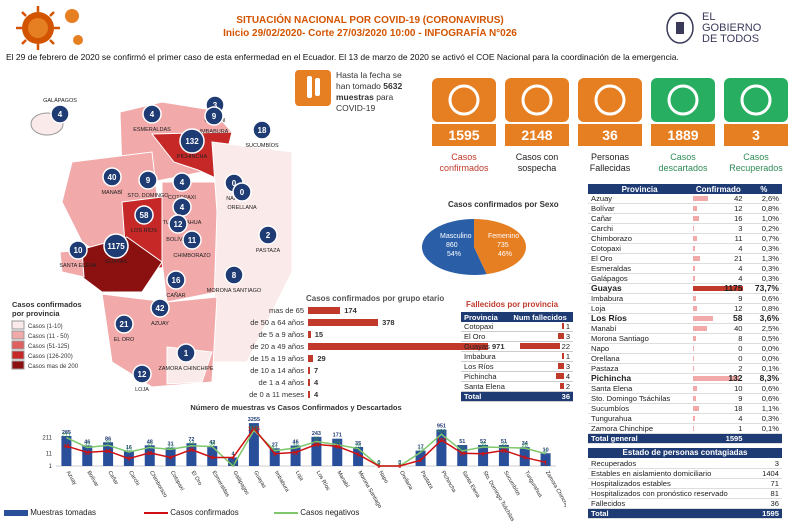 The width and height of the screenshot is (800, 522). Describe the element at coordinates (112, 192) in the screenshot. I see `province-label: MANABÍ` at that location.